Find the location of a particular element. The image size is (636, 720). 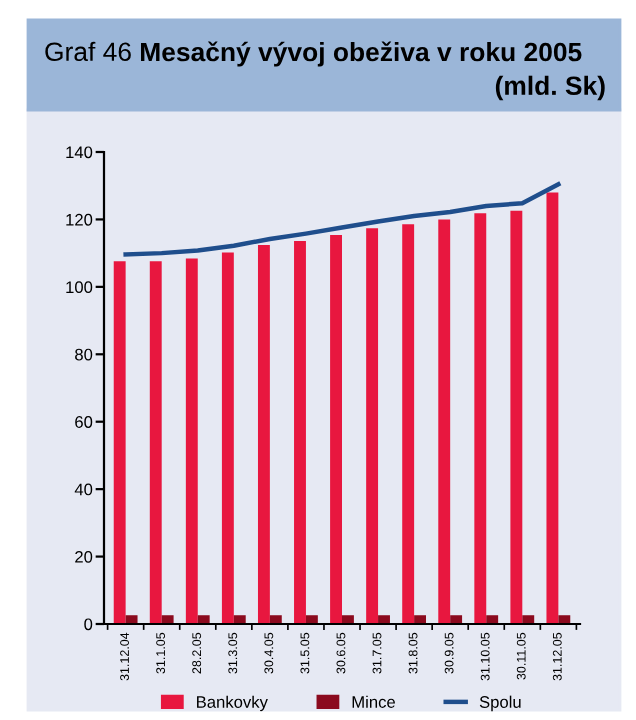

y-tick-label: 120 is located at coordinates (79, 219).